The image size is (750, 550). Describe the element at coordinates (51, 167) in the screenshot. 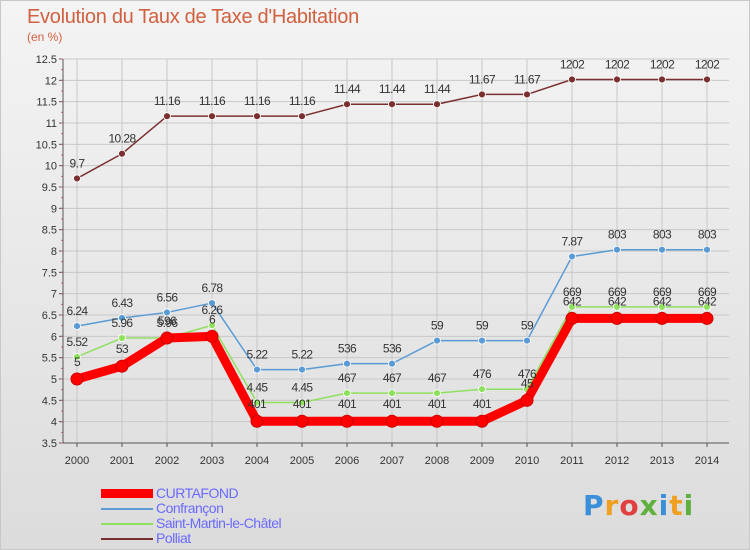

I see `y-tick-label: 10` at that location.